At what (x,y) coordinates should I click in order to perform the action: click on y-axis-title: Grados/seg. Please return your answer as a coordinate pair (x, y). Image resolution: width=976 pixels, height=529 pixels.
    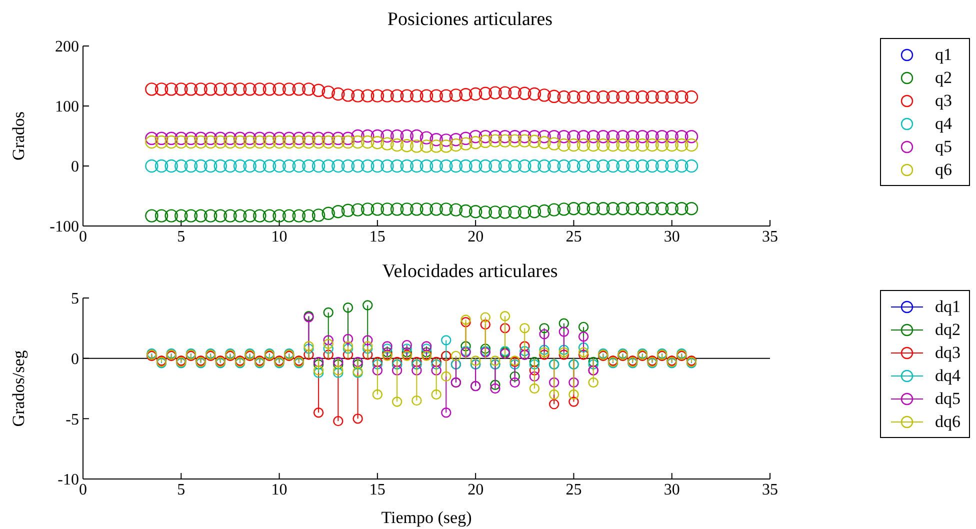
    Looking at the image, I should click on (18, 388).